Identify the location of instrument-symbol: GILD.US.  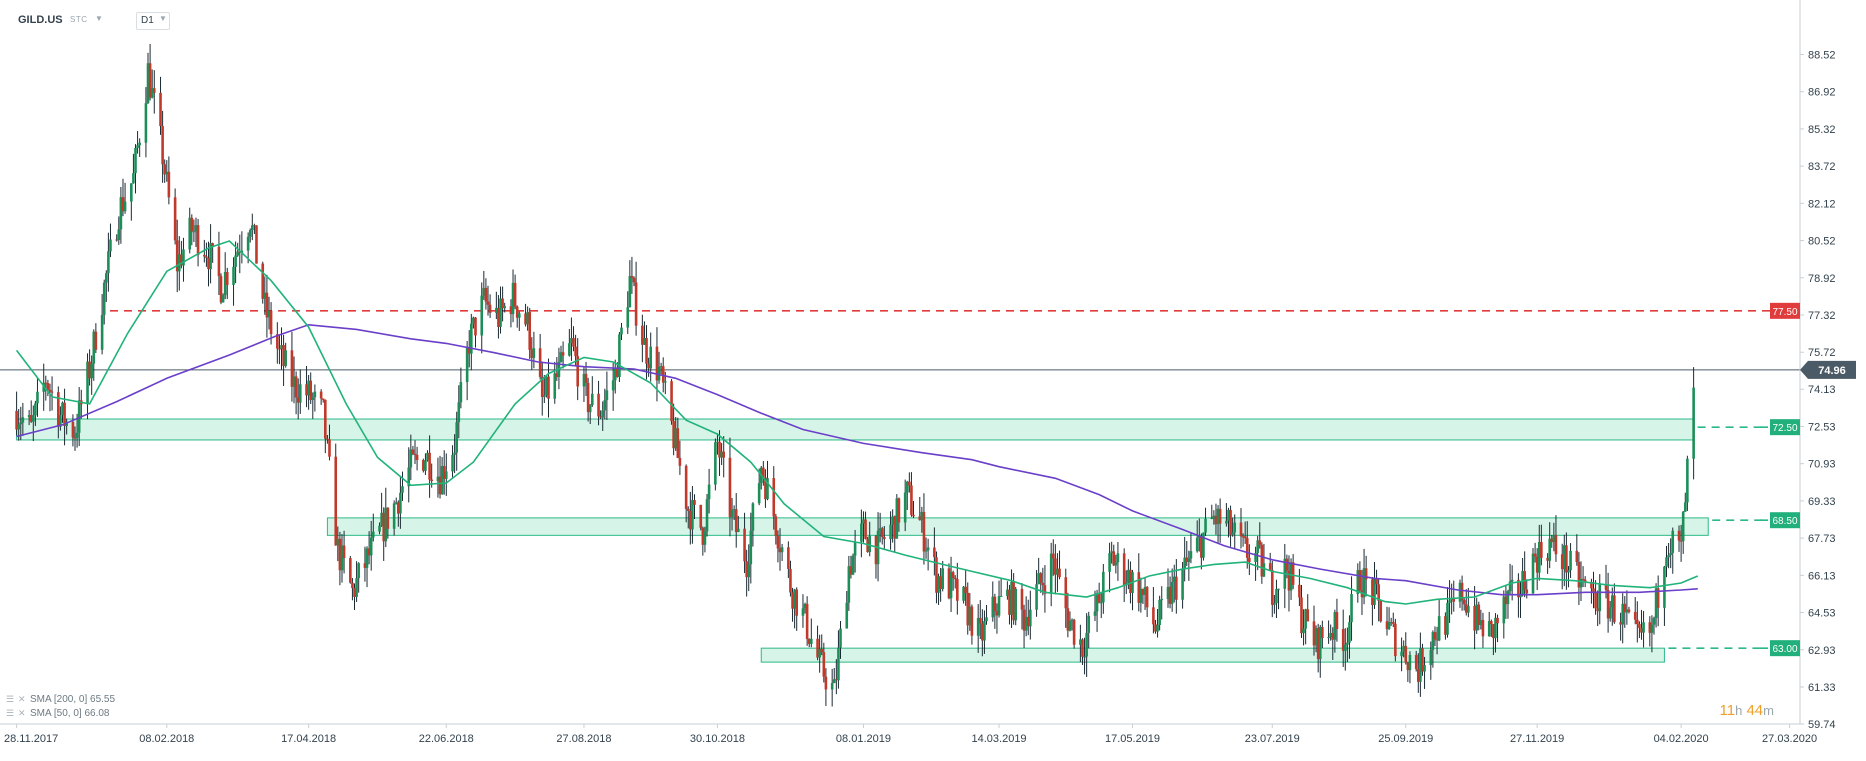
(40, 20).